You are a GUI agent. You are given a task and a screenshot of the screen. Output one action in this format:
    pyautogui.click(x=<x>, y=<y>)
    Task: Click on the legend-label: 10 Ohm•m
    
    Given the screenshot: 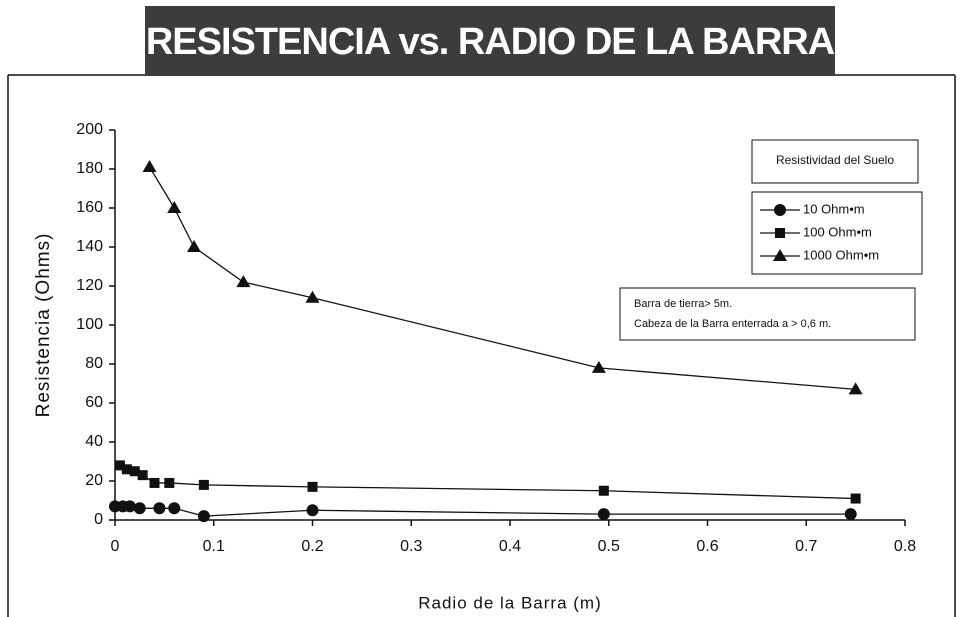 What is the action you would take?
    pyautogui.click(x=834, y=208)
    